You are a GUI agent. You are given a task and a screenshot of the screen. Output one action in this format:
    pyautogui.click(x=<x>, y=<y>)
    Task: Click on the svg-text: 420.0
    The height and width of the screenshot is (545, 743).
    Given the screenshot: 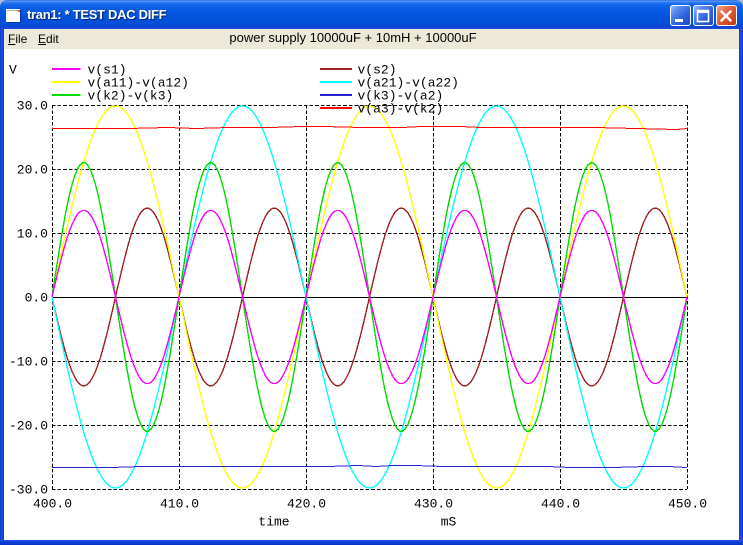 What is the action you would take?
    pyautogui.click(x=306, y=504)
    